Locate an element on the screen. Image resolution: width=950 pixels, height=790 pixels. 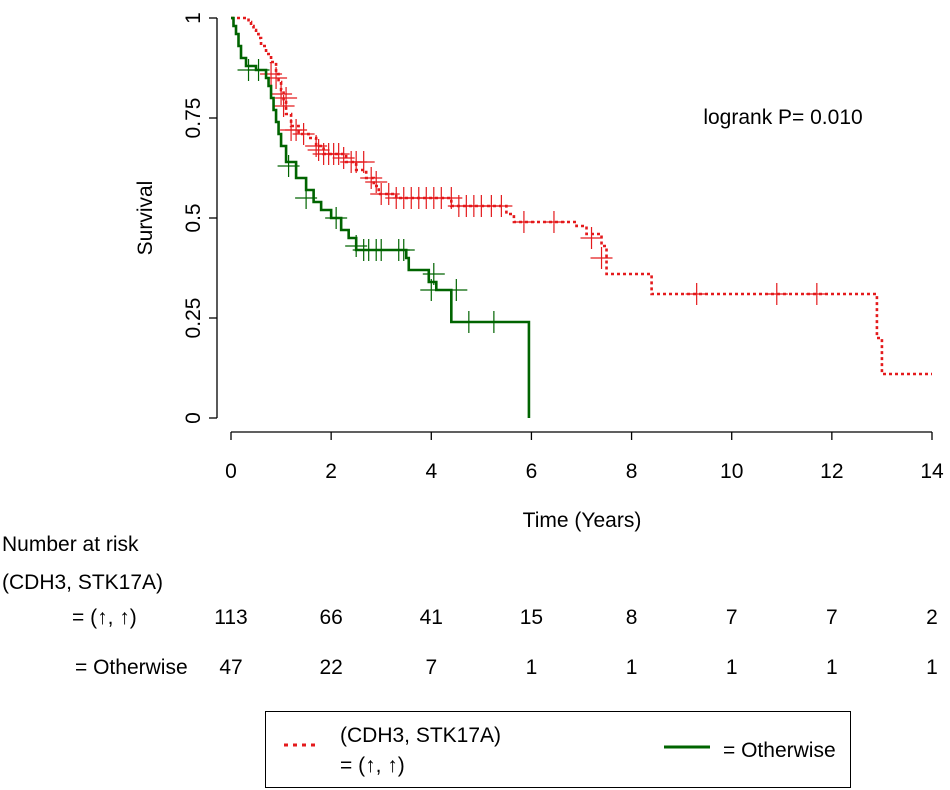
logrank-annotation: logrank P= 0.010 is located at coordinates (782, 117).